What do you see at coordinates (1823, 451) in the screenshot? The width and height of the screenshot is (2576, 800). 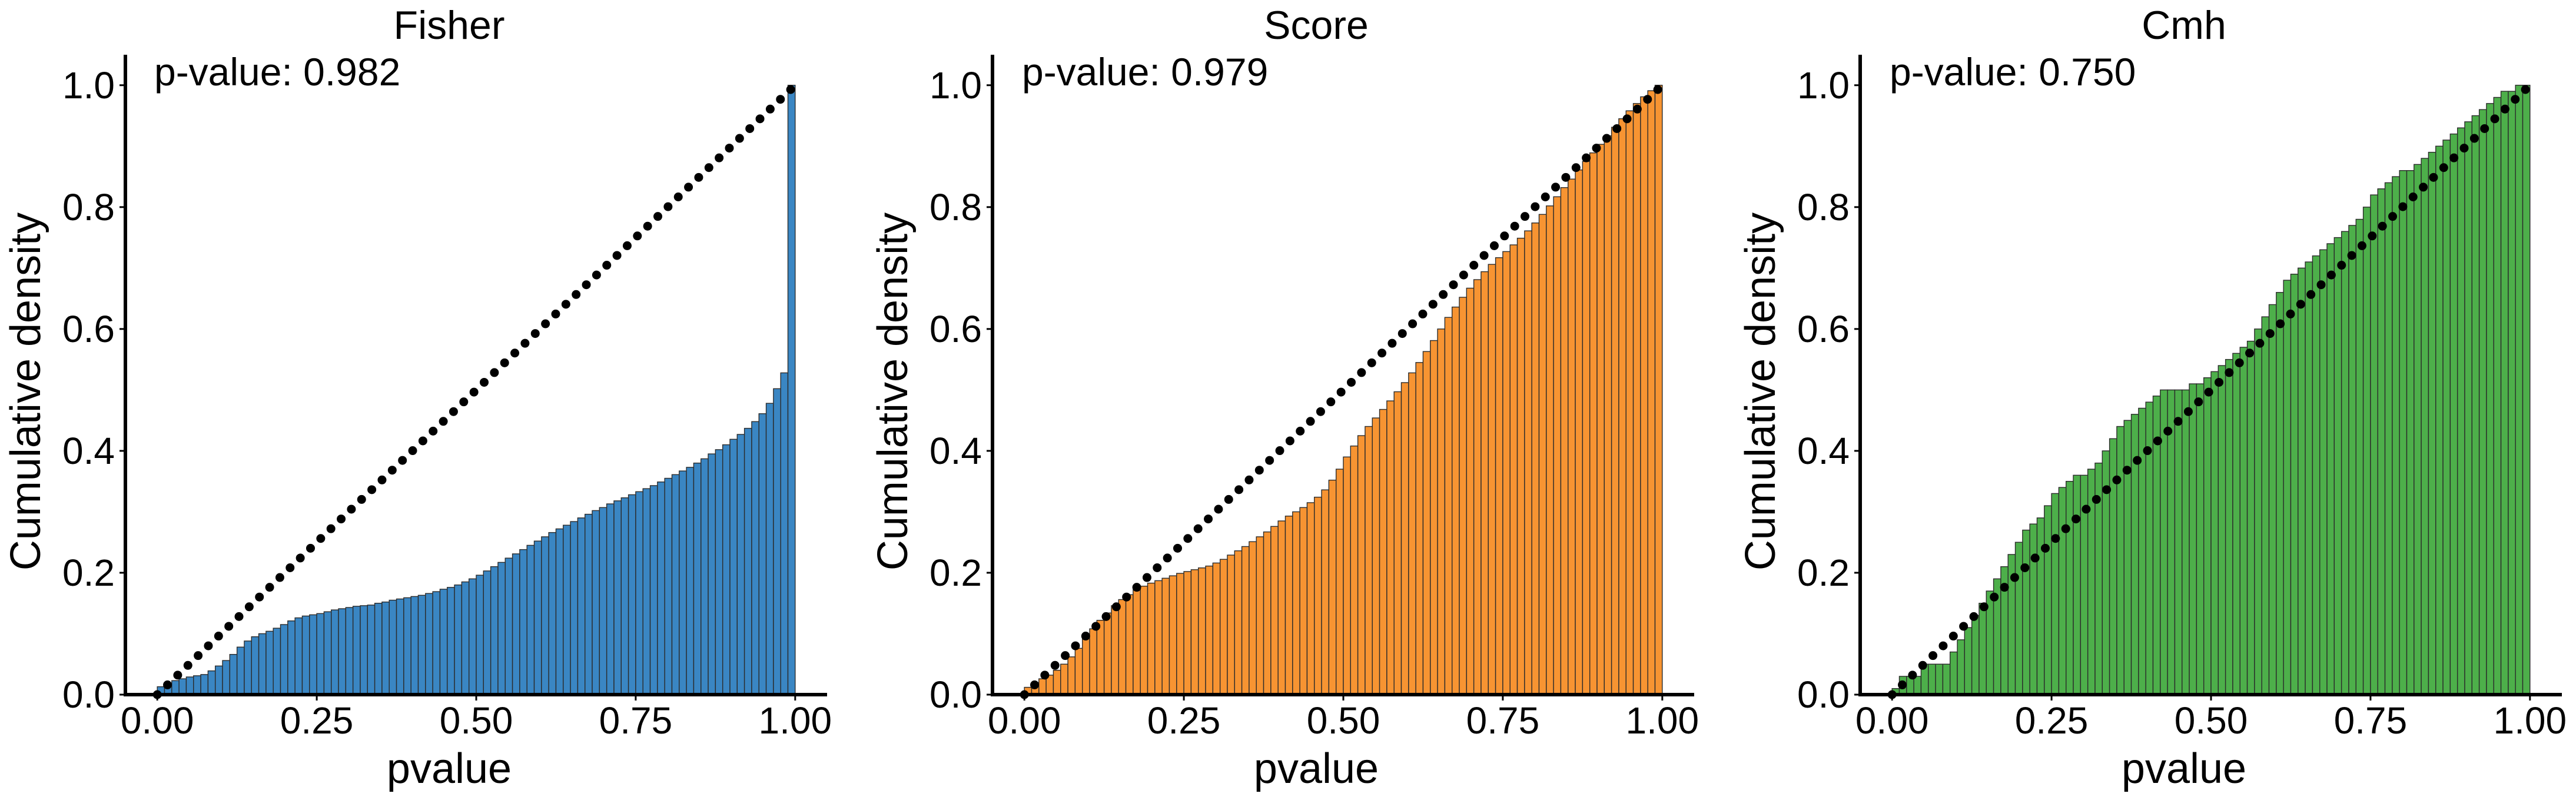 I see `y-tick-label: 0.4` at bounding box center [1823, 451].